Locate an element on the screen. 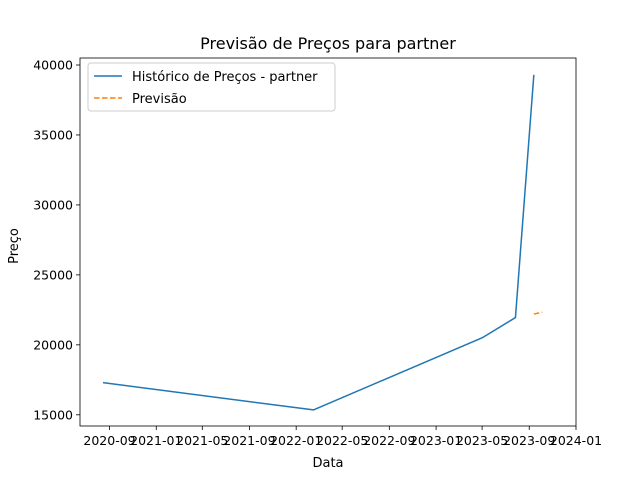  x-tick-label: 2024-01 is located at coordinates (576, 440).